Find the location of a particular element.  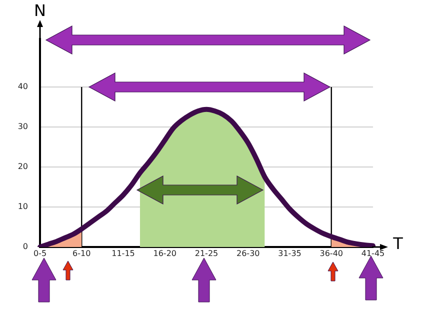

y-tick-label: 20 is located at coordinates (23, 167).